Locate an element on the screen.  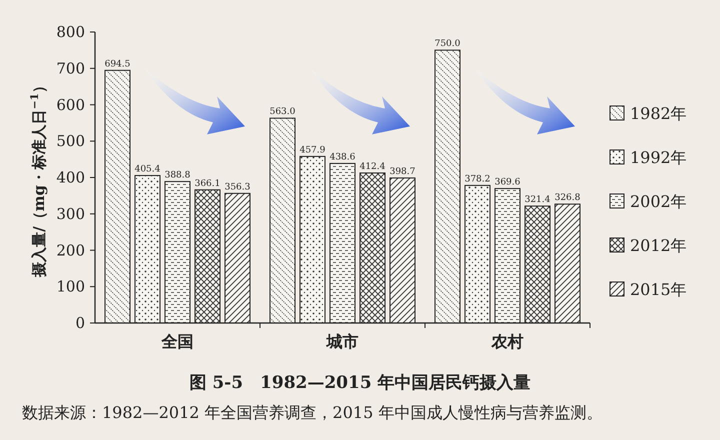
y-tick-label: 500 is located at coordinates (70, 141).